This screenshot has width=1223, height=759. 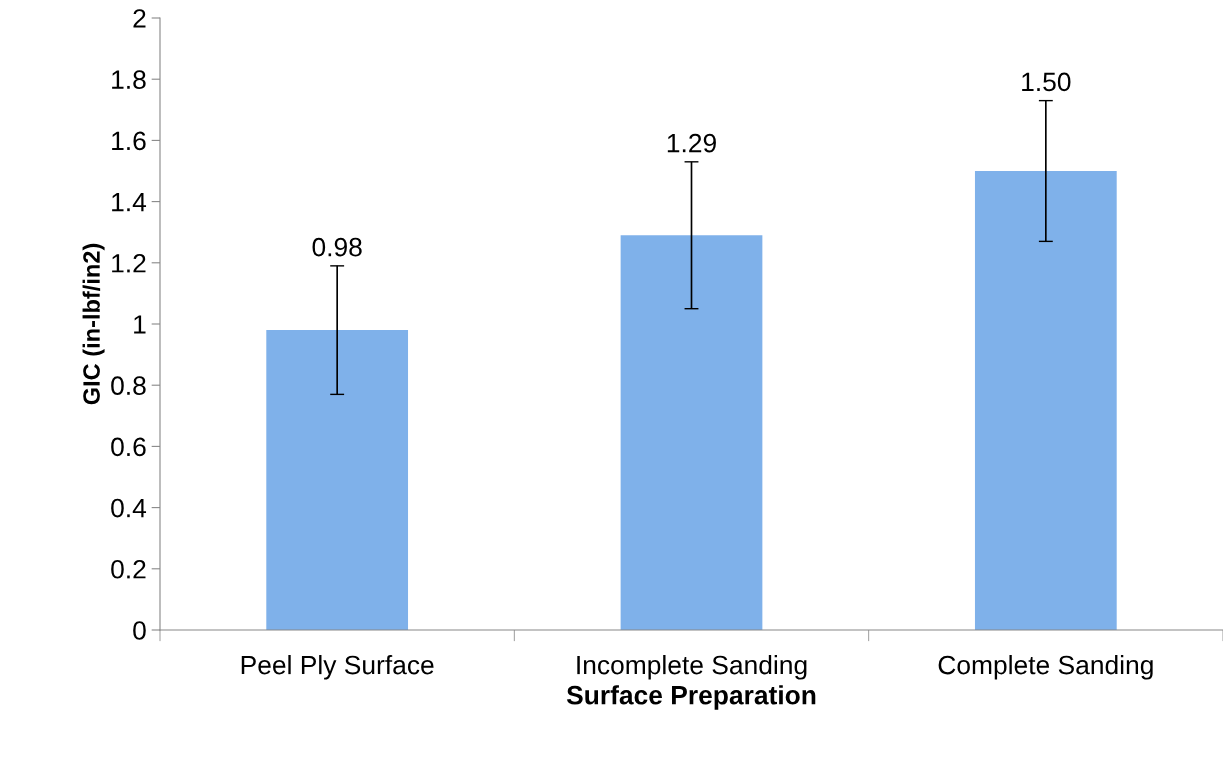 I want to click on x-axis-title: Surface Preparation, so click(x=691, y=697).